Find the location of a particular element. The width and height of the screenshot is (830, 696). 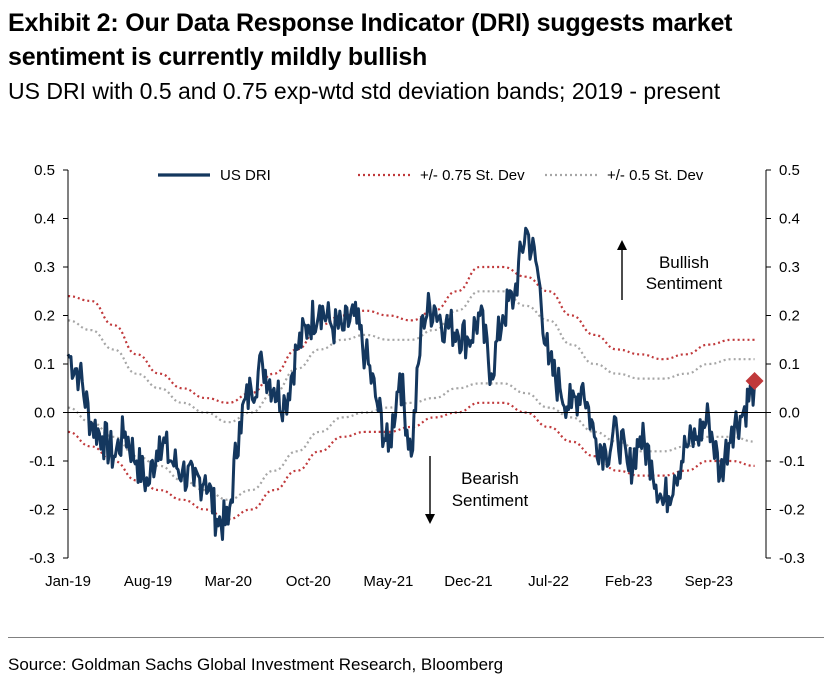

right-y-tick-label: 0.5 is located at coordinates (789, 170).